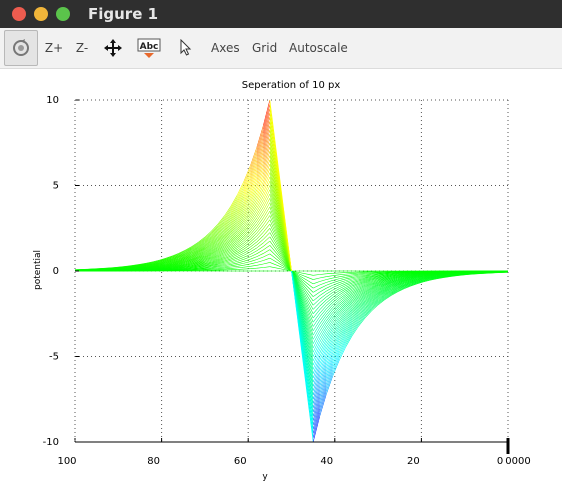 Image resolution: width=562 pixels, height=494 pixels. What do you see at coordinates (54, 48) in the screenshot?
I see `zoom-in-button: Z+` at bounding box center [54, 48].